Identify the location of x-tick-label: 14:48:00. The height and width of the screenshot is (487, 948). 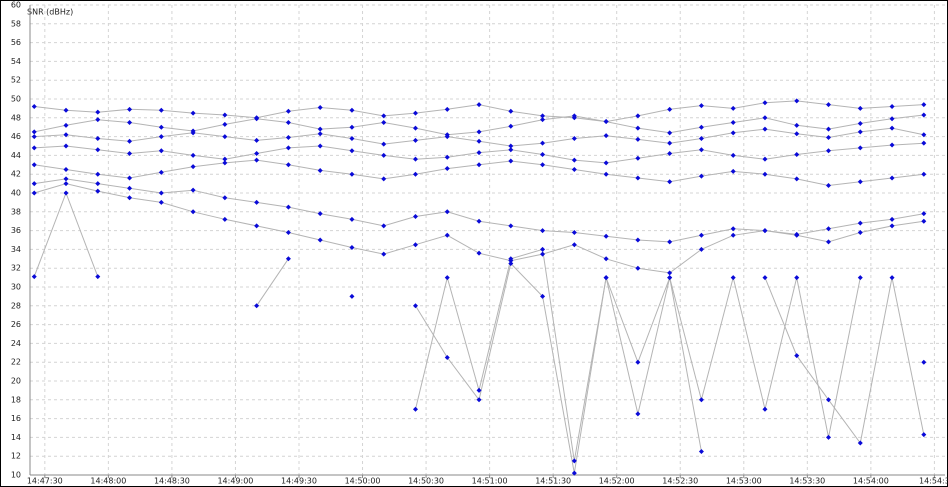
(108, 481).